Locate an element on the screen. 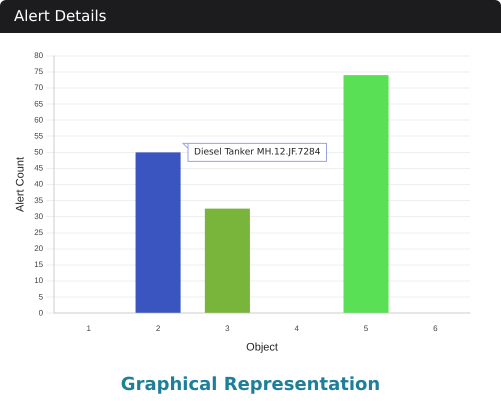 This screenshot has width=501, height=401. y-tick-label: 15 is located at coordinates (39, 265).